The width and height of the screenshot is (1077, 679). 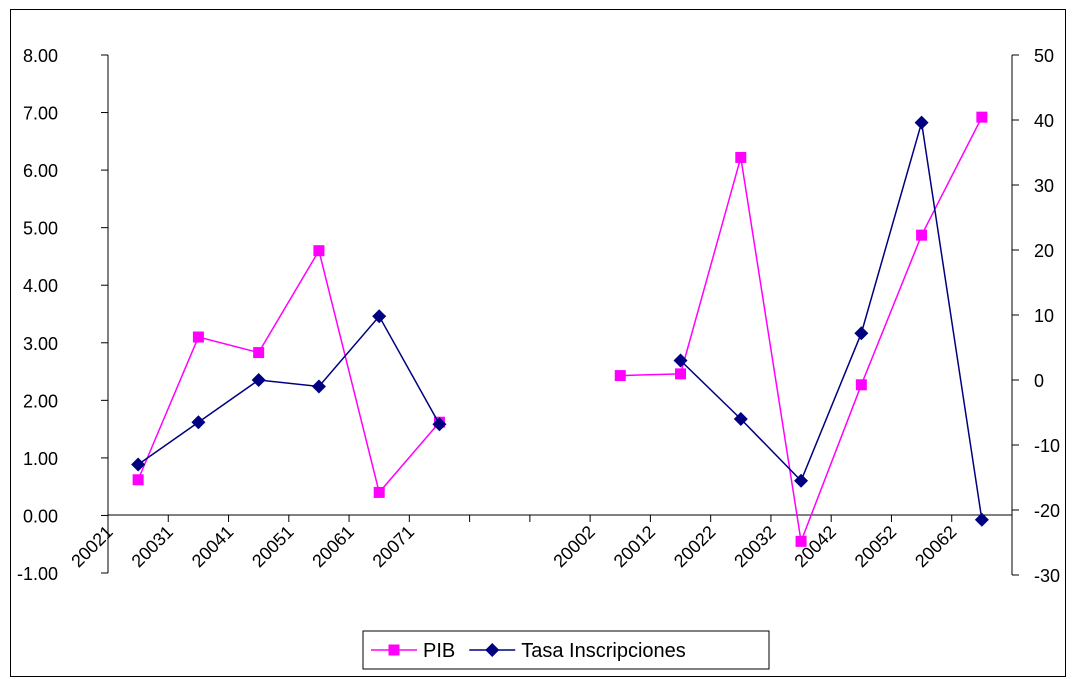 What do you see at coordinates (394, 650) in the screenshot?
I see `legend-marker-pib` at bounding box center [394, 650].